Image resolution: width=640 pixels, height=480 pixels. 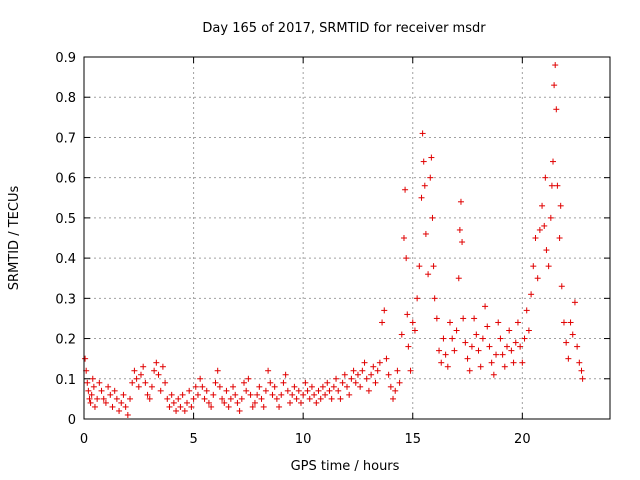 What do you see at coordinates (65, 380) in the screenshot?
I see `y-tick-label: 0.1` at bounding box center [65, 380].